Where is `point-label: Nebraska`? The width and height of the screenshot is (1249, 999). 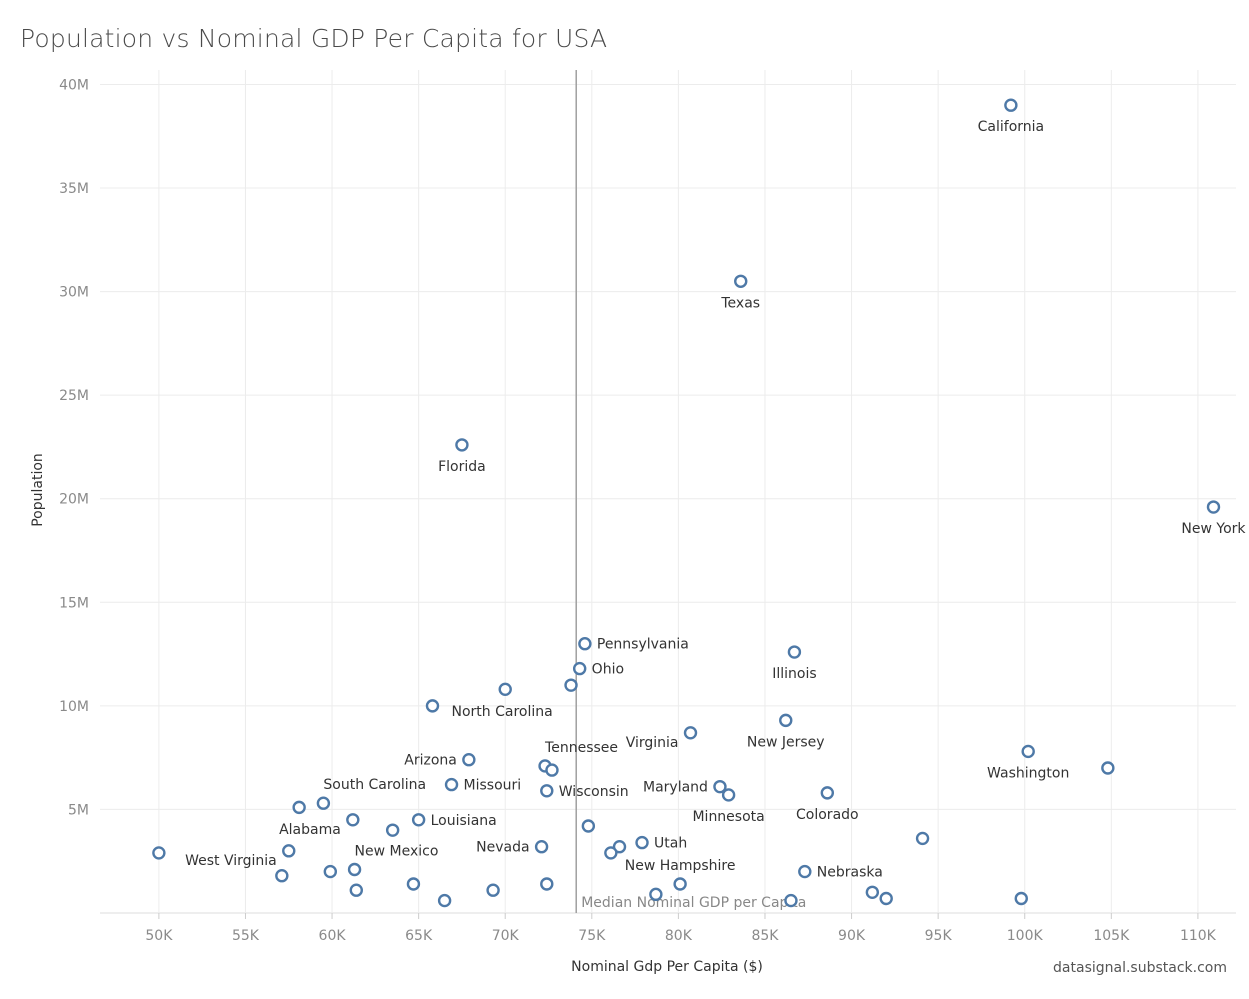 point-label: Nebraska is located at coordinates (850, 873).